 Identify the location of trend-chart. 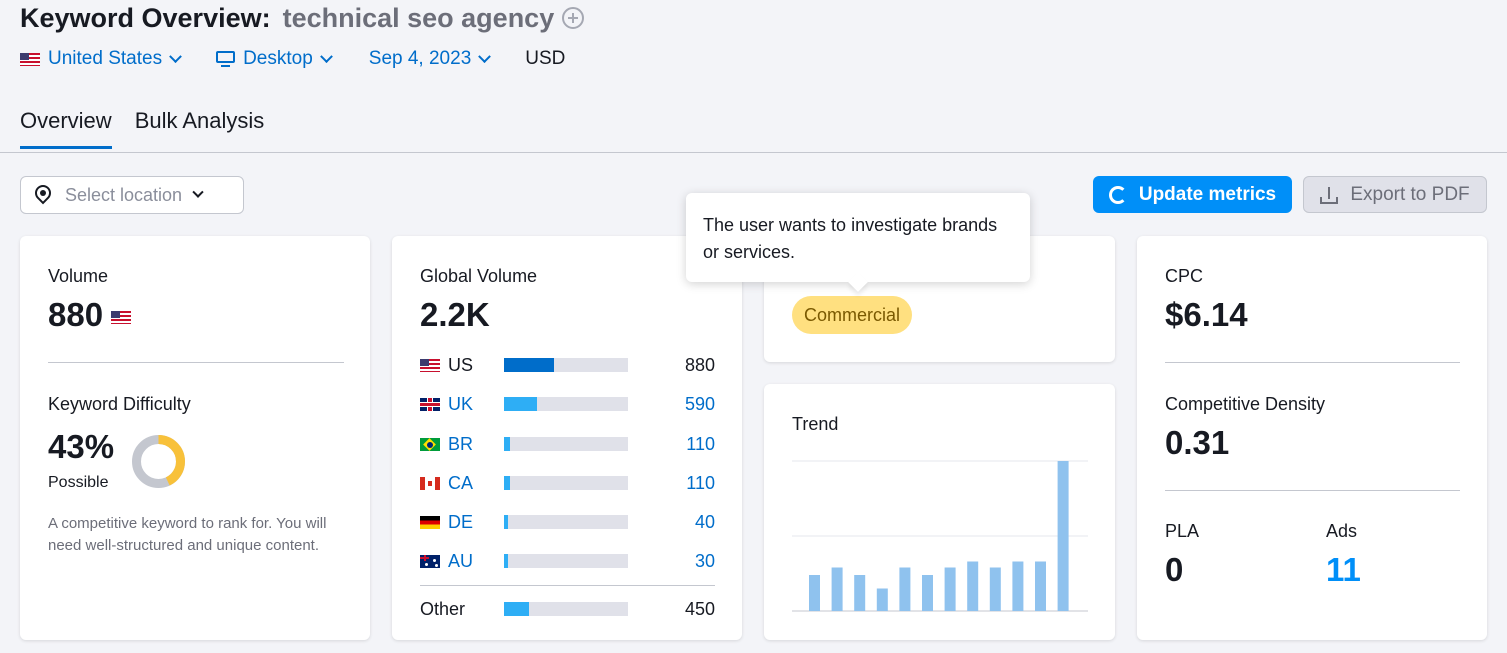
(940, 536).